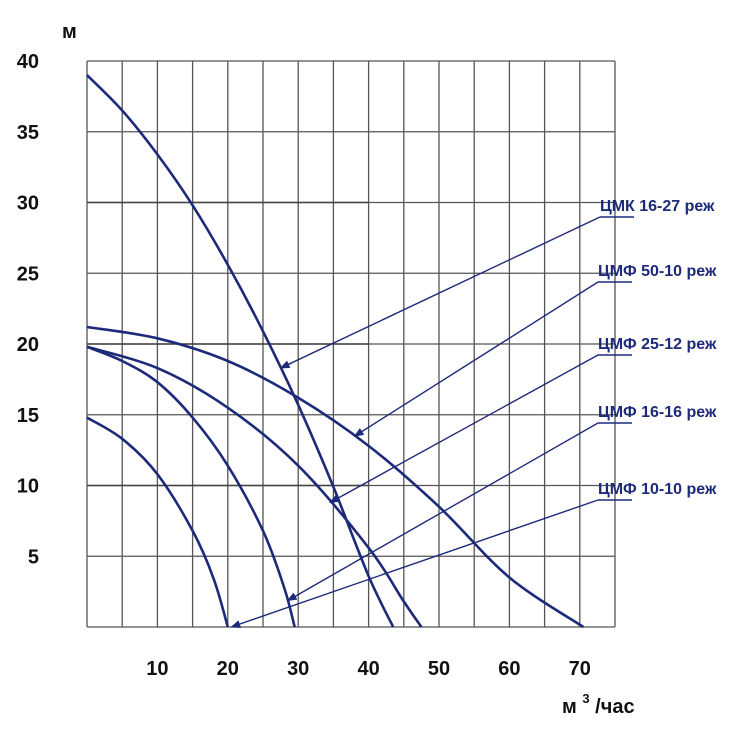  What do you see at coordinates (569, 707) in the screenshot?
I see `x-axis-label-base: м` at bounding box center [569, 707].